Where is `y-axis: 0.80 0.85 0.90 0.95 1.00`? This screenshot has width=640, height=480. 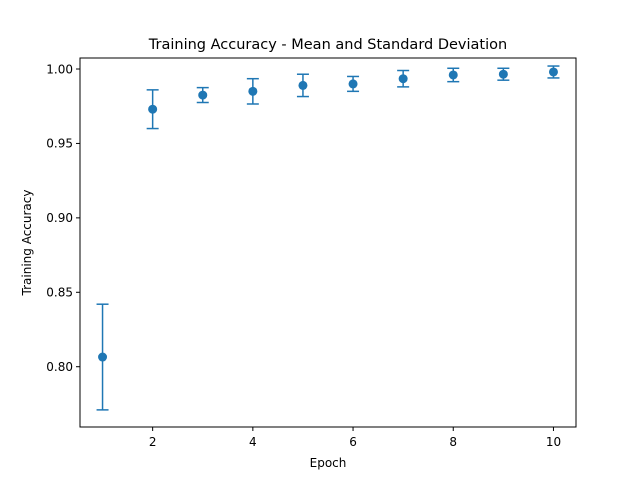 y-axis: 0.80 0.85 0.90 0.95 1.00 is located at coordinates (63, 218).